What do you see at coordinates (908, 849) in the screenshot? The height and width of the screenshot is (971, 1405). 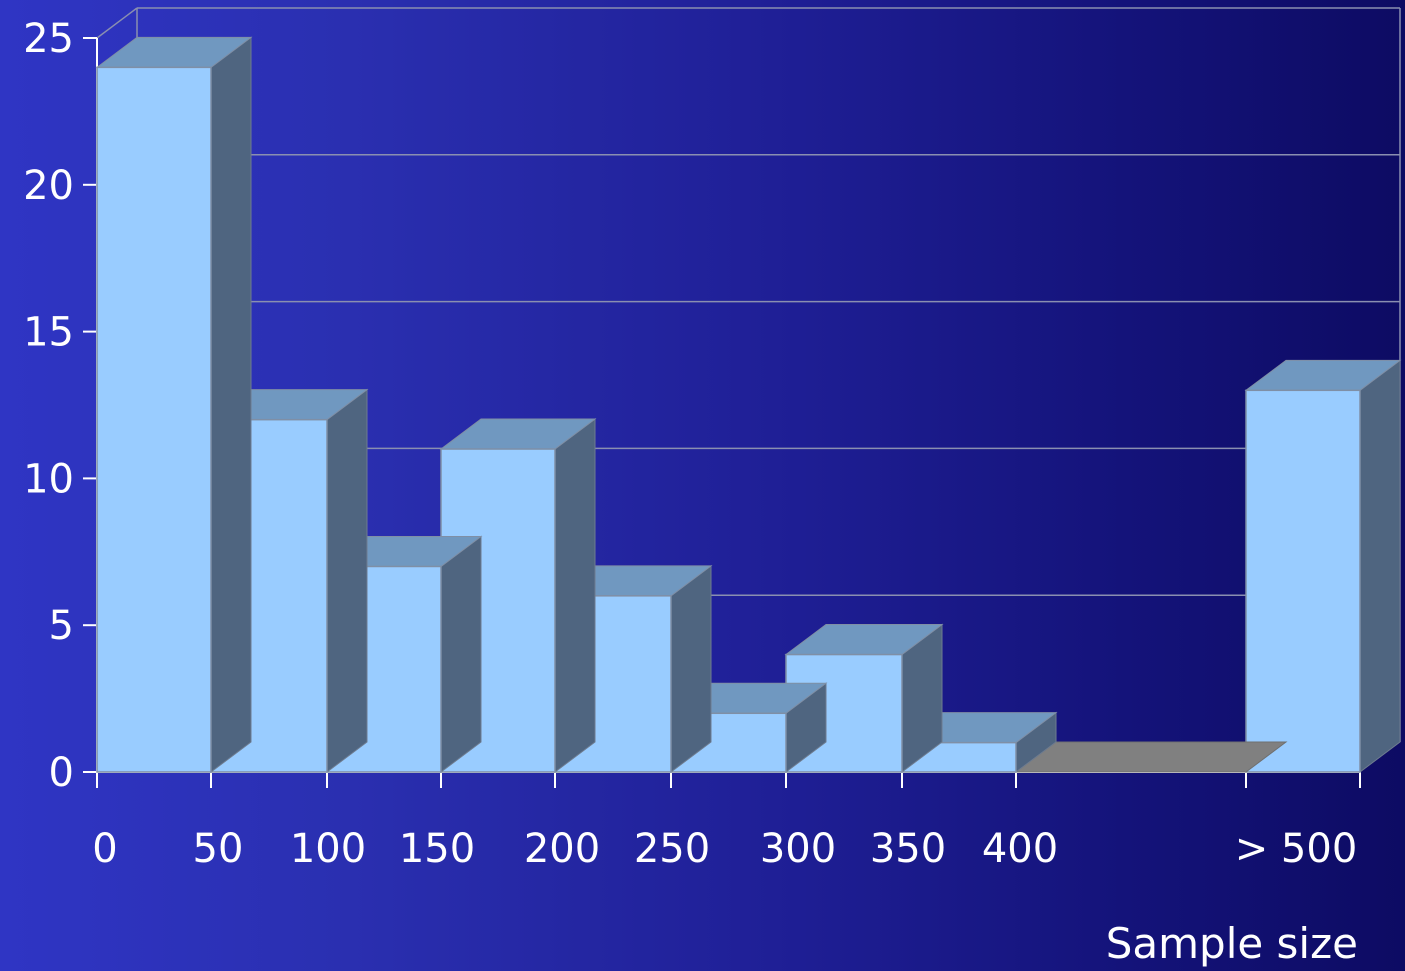 I see `x-tick-label: 350` at bounding box center [908, 849].